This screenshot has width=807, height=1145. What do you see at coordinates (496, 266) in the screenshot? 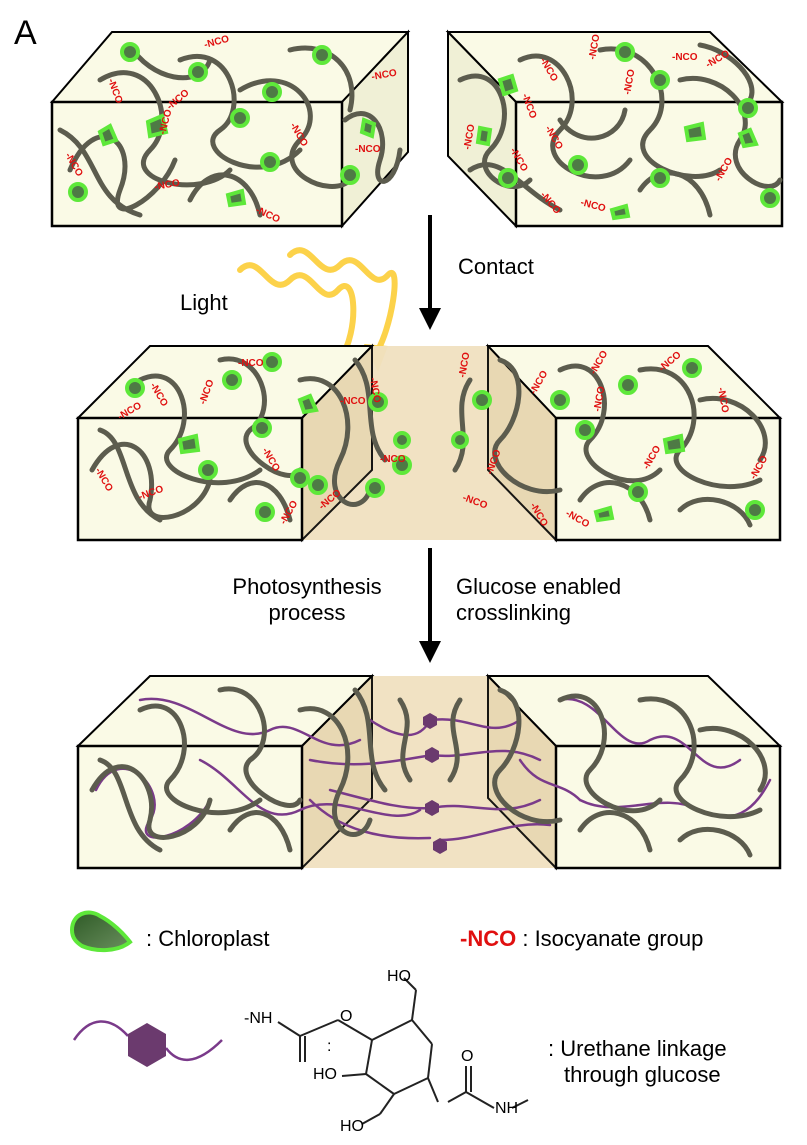
I see `label-contact: Contact` at bounding box center [496, 266].